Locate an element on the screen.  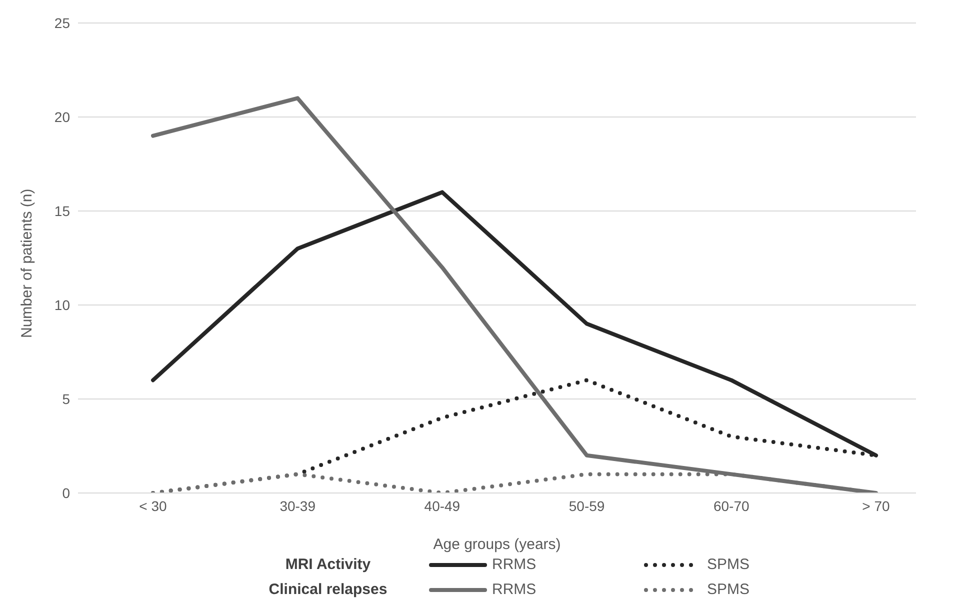
y-tick-label: 10 is located at coordinates (62, 304).